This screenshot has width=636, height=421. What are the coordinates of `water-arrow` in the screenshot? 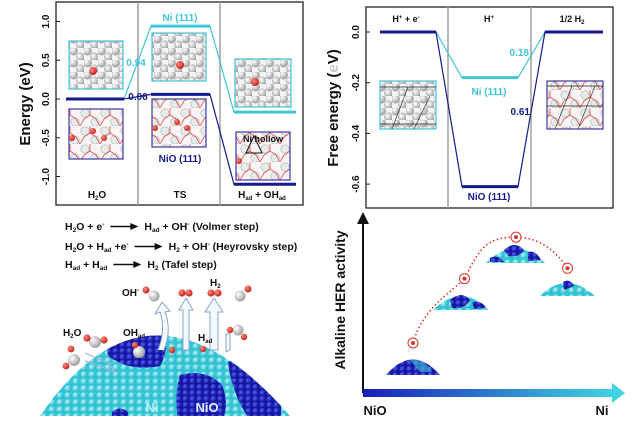 It's located at (228, 343).